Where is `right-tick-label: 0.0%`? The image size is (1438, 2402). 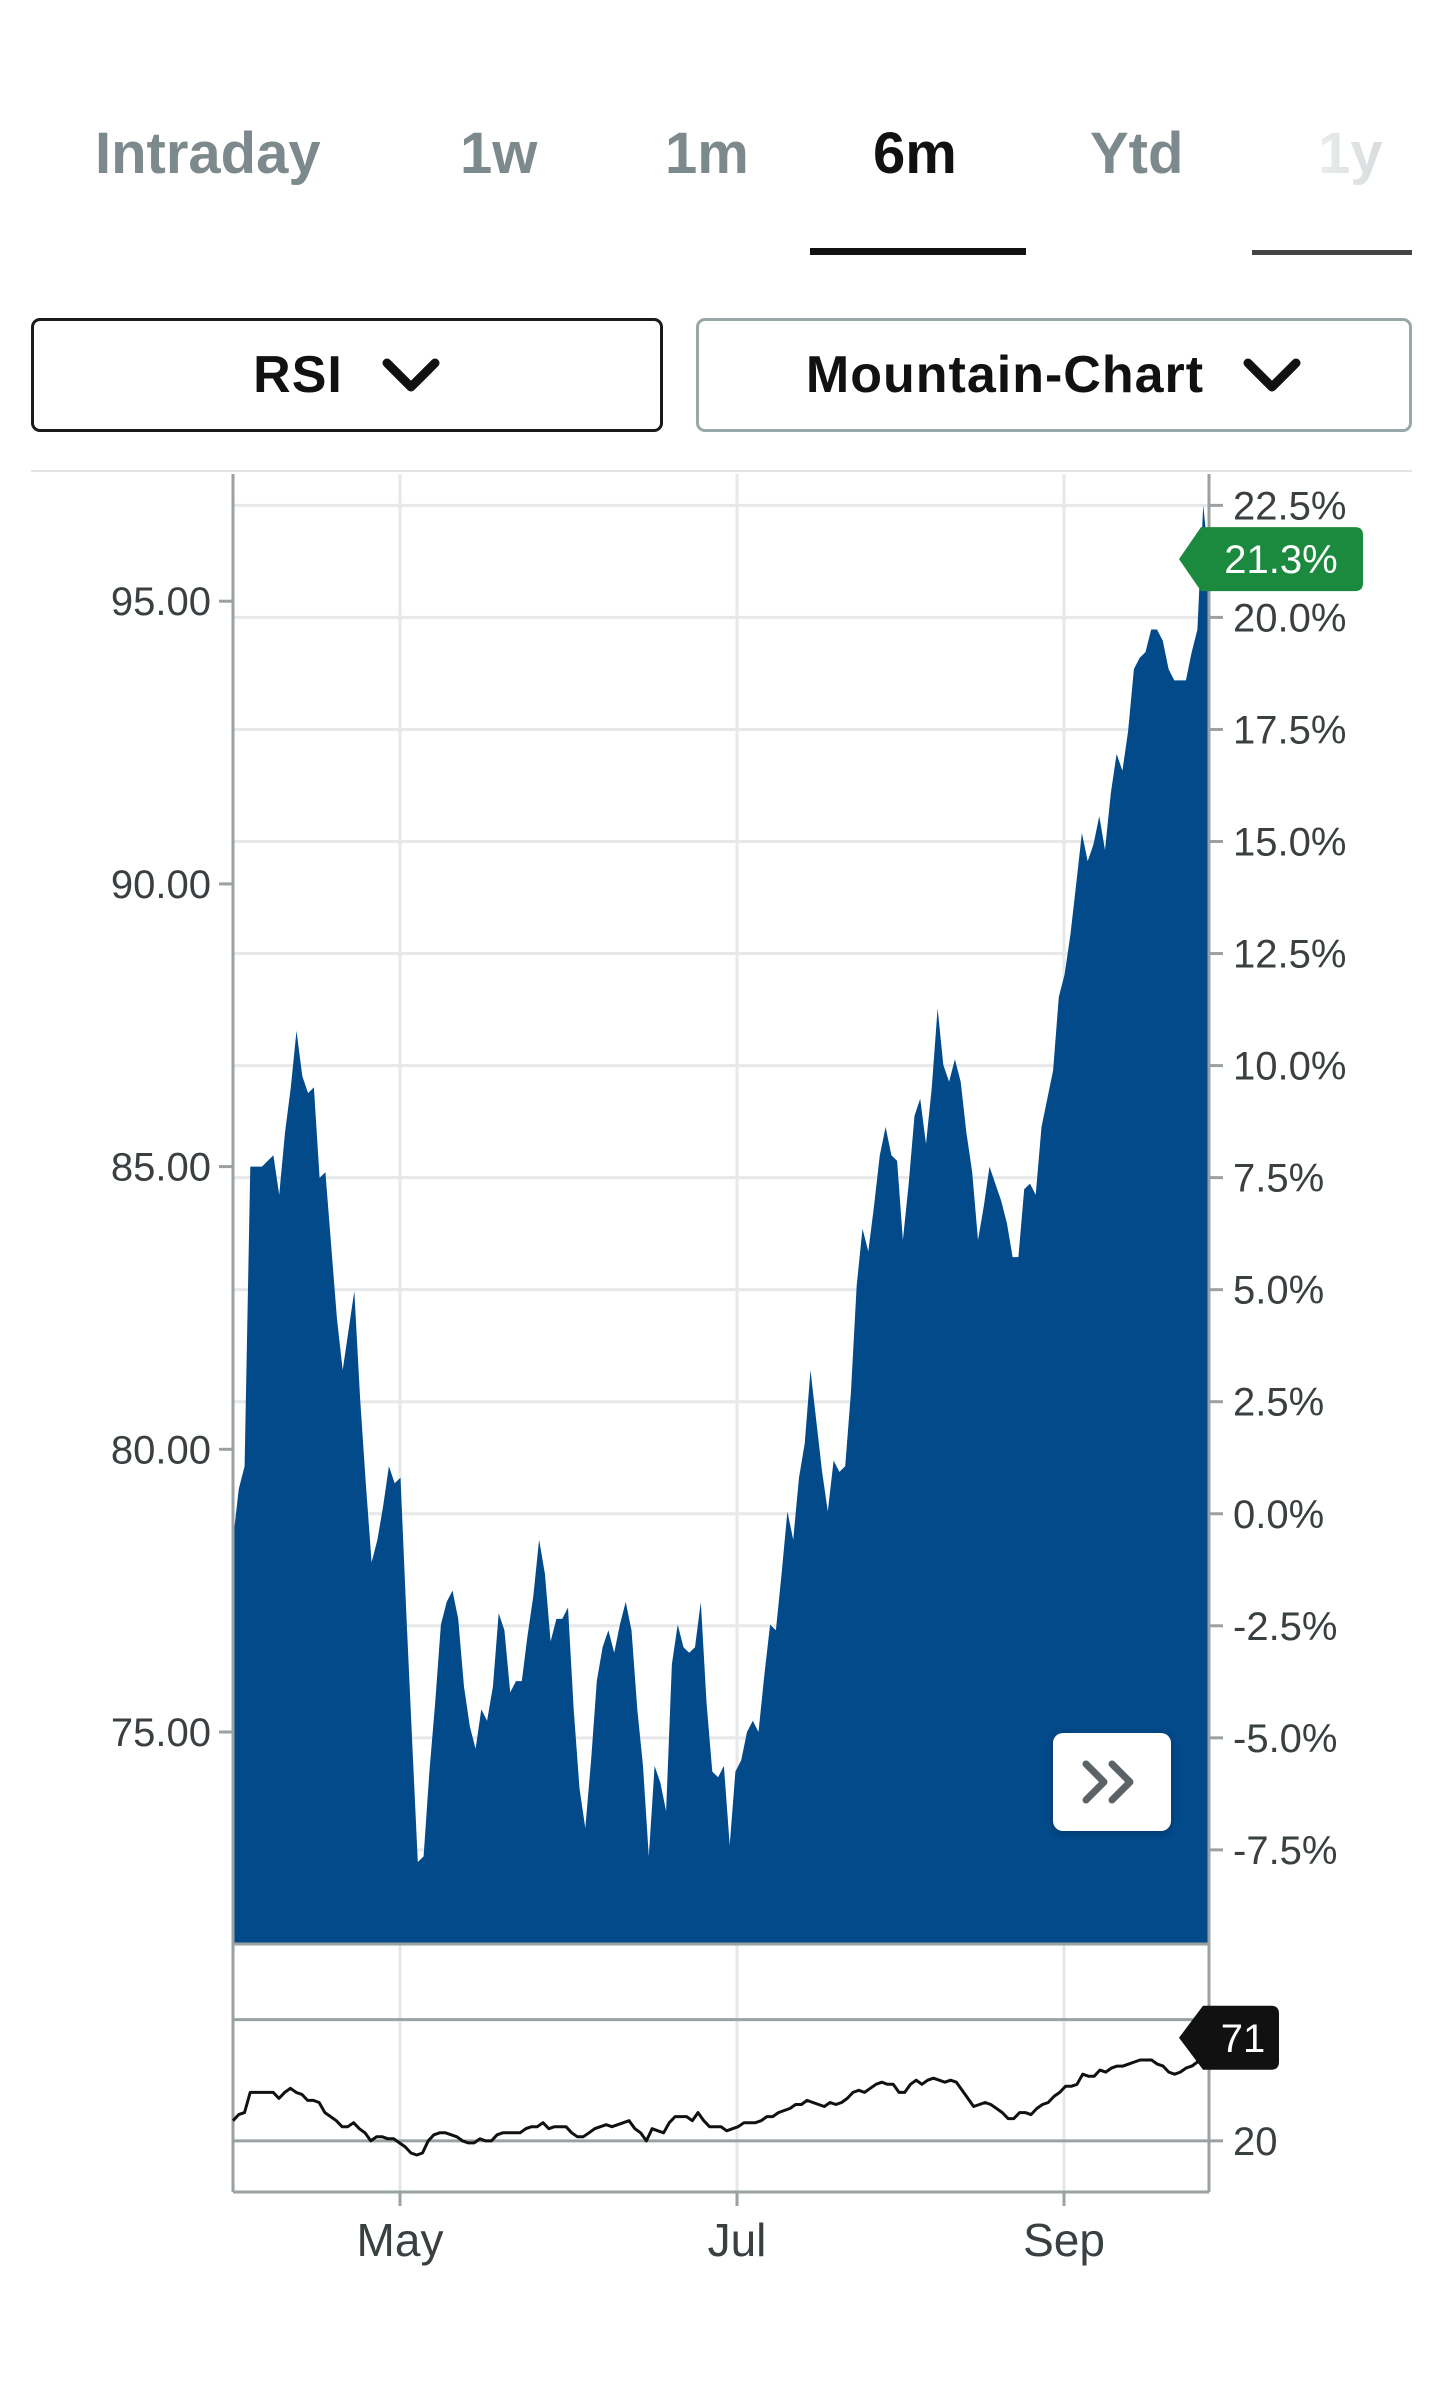
right-tick-label: 0.0% is located at coordinates (1278, 1515).